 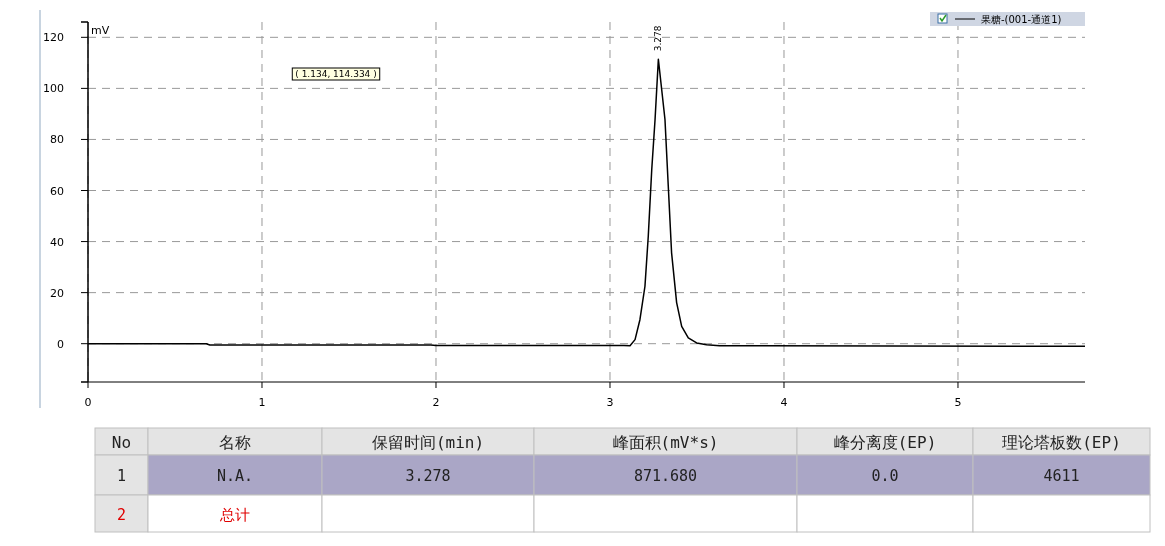 What do you see at coordinates (885, 442) in the screenshot?
I see `text: 峰分离度(EP)` at bounding box center [885, 442].